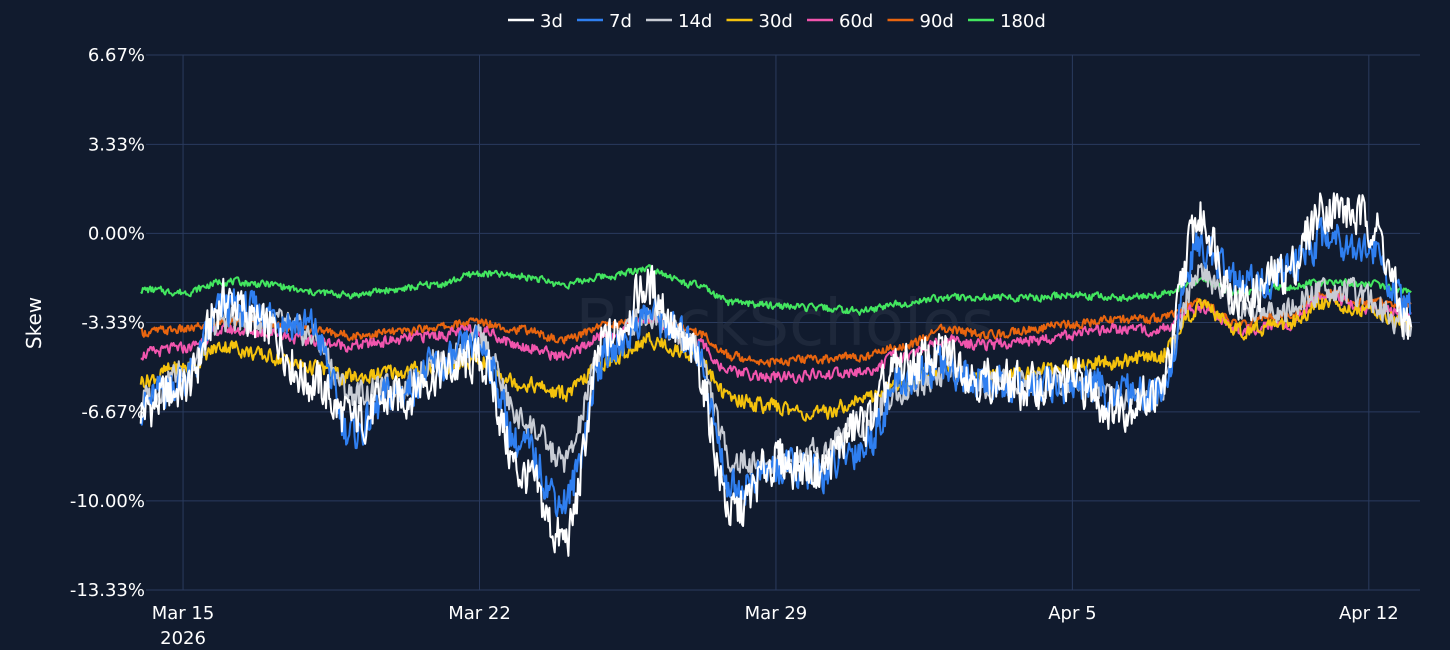  What do you see at coordinates (776, 613) in the screenshot?
I see `x-tick-label: Mar 29` at bounding box center [776, 613].